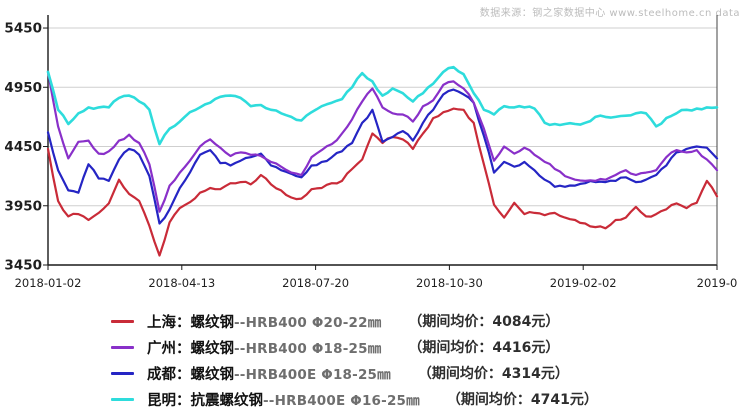 The image size is (746, 413). I want to click on legend-series-name: 广州：螺纹钢, so click(190, 348).